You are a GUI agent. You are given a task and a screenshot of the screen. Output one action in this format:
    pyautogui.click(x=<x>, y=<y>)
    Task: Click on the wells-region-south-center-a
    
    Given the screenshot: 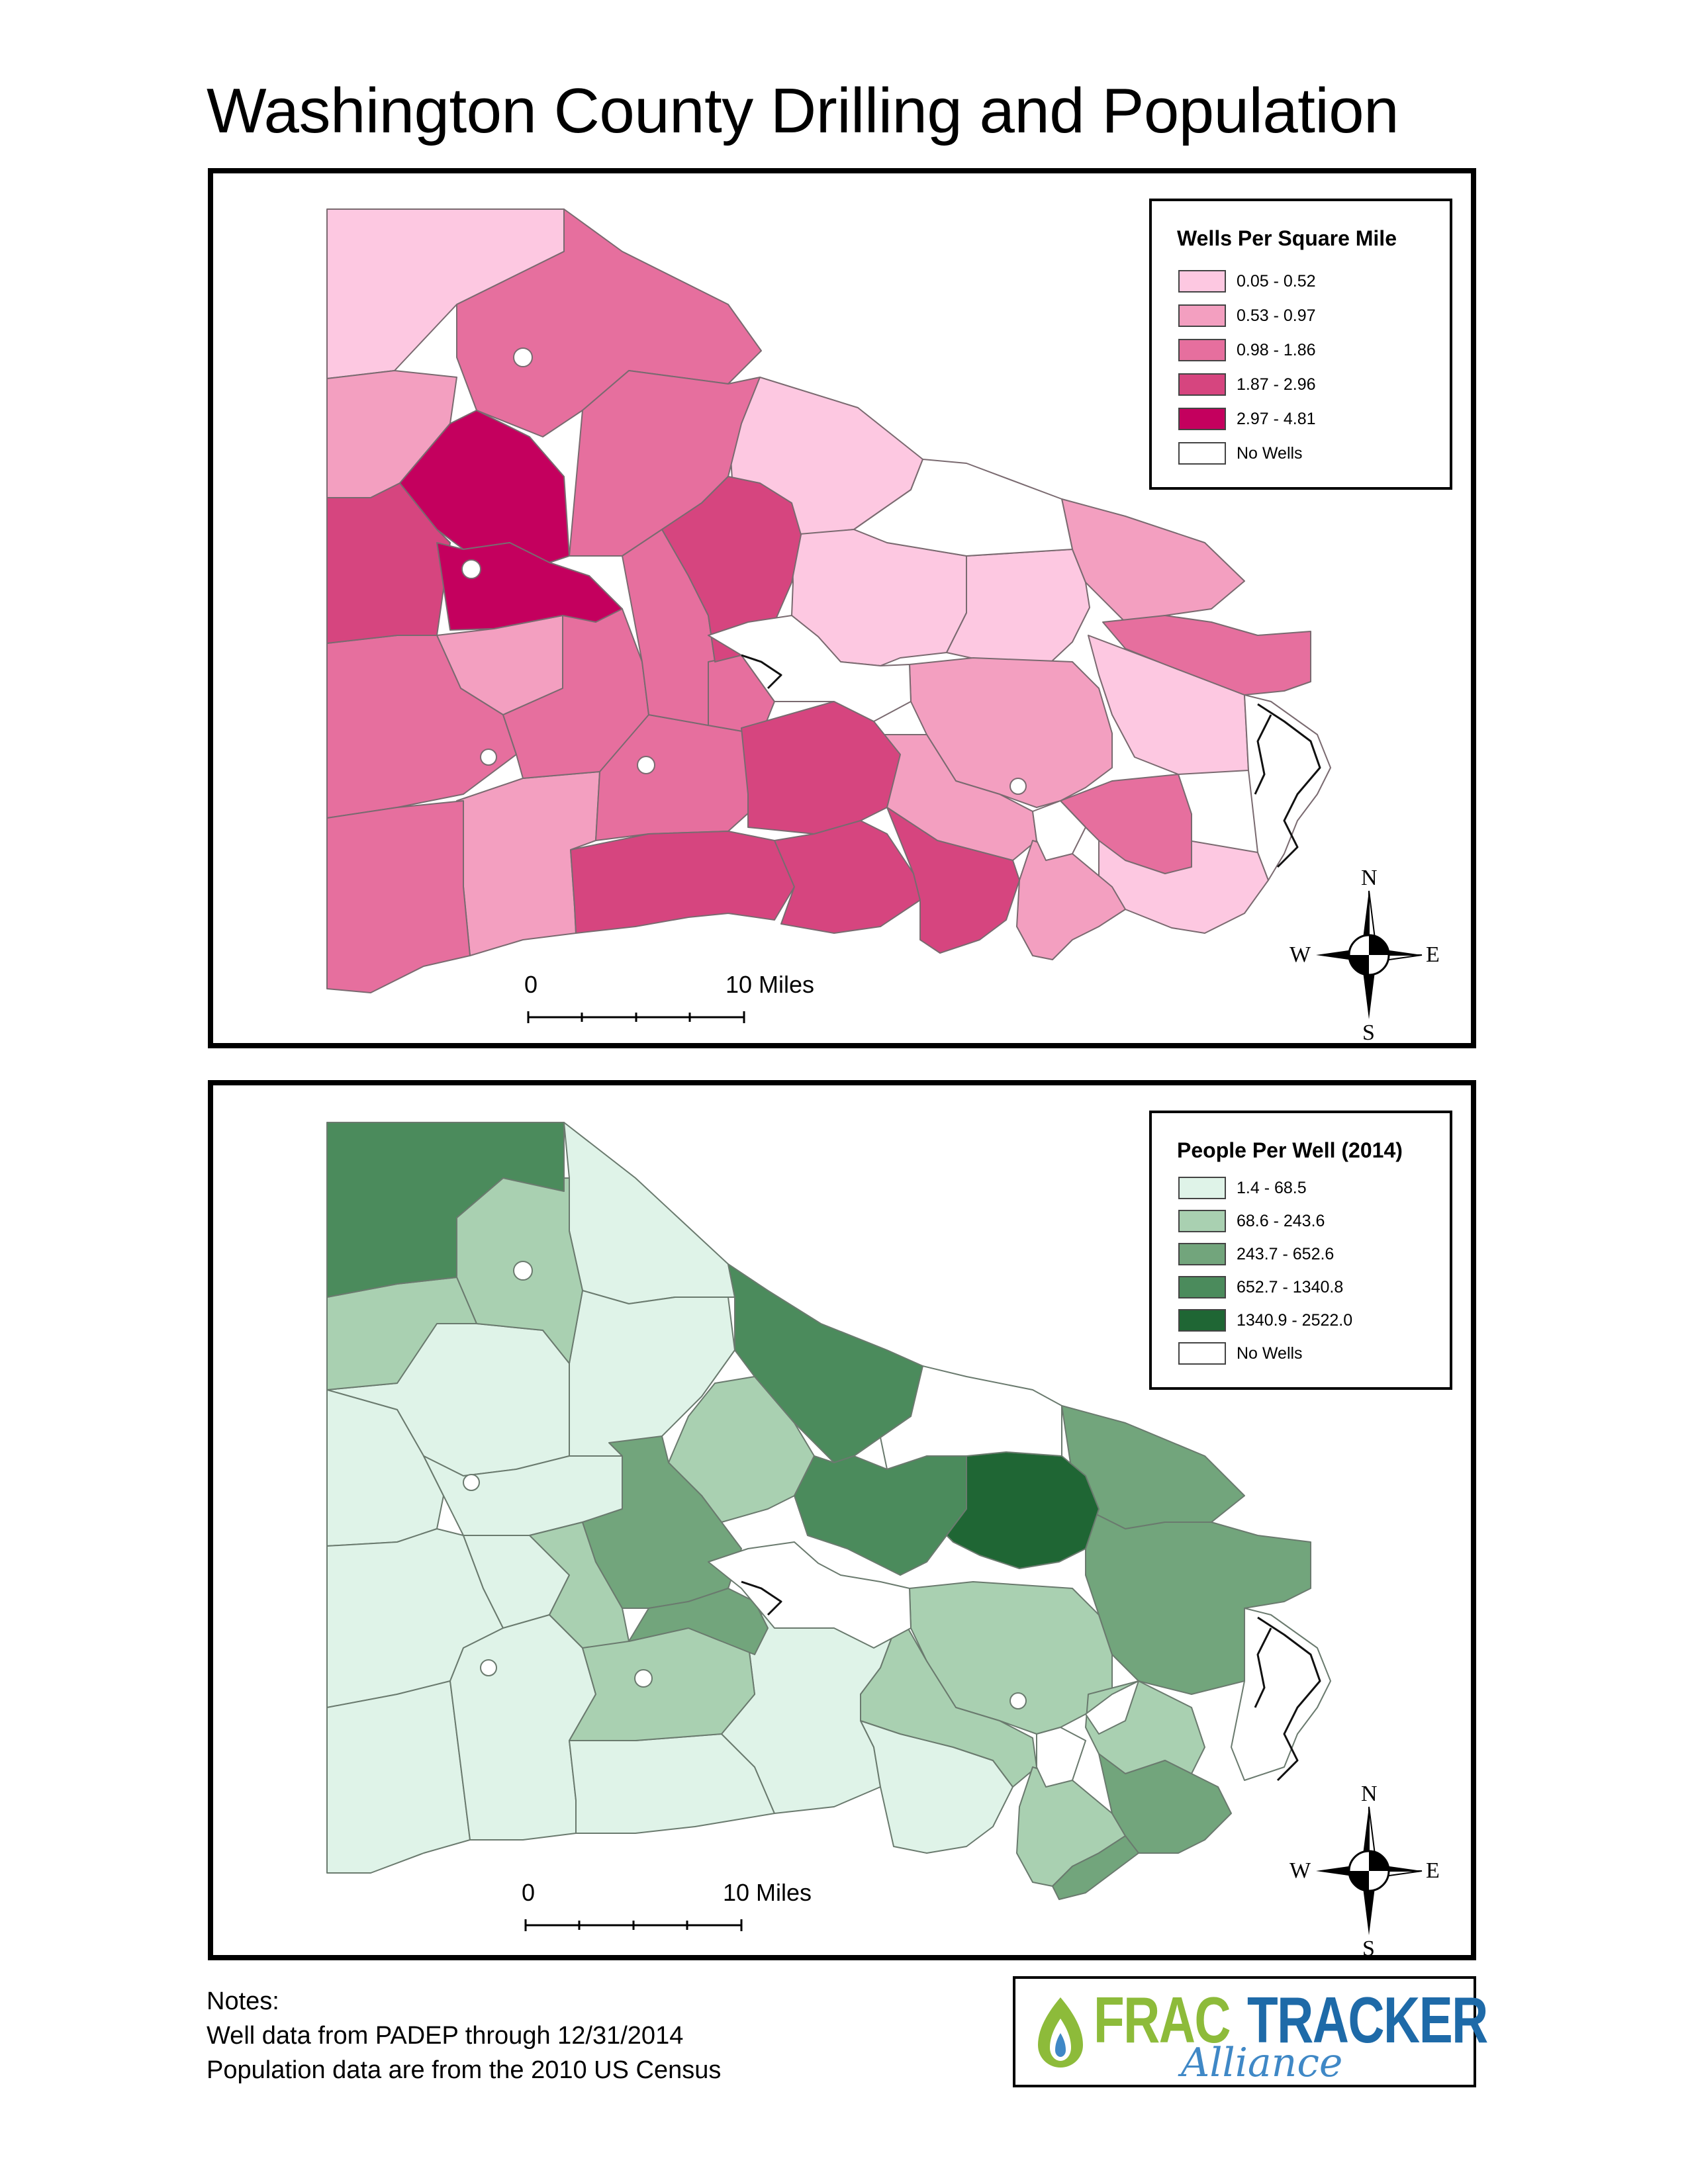 What is the action you would take?
    pyautogui.click(x=821, y=768)
    